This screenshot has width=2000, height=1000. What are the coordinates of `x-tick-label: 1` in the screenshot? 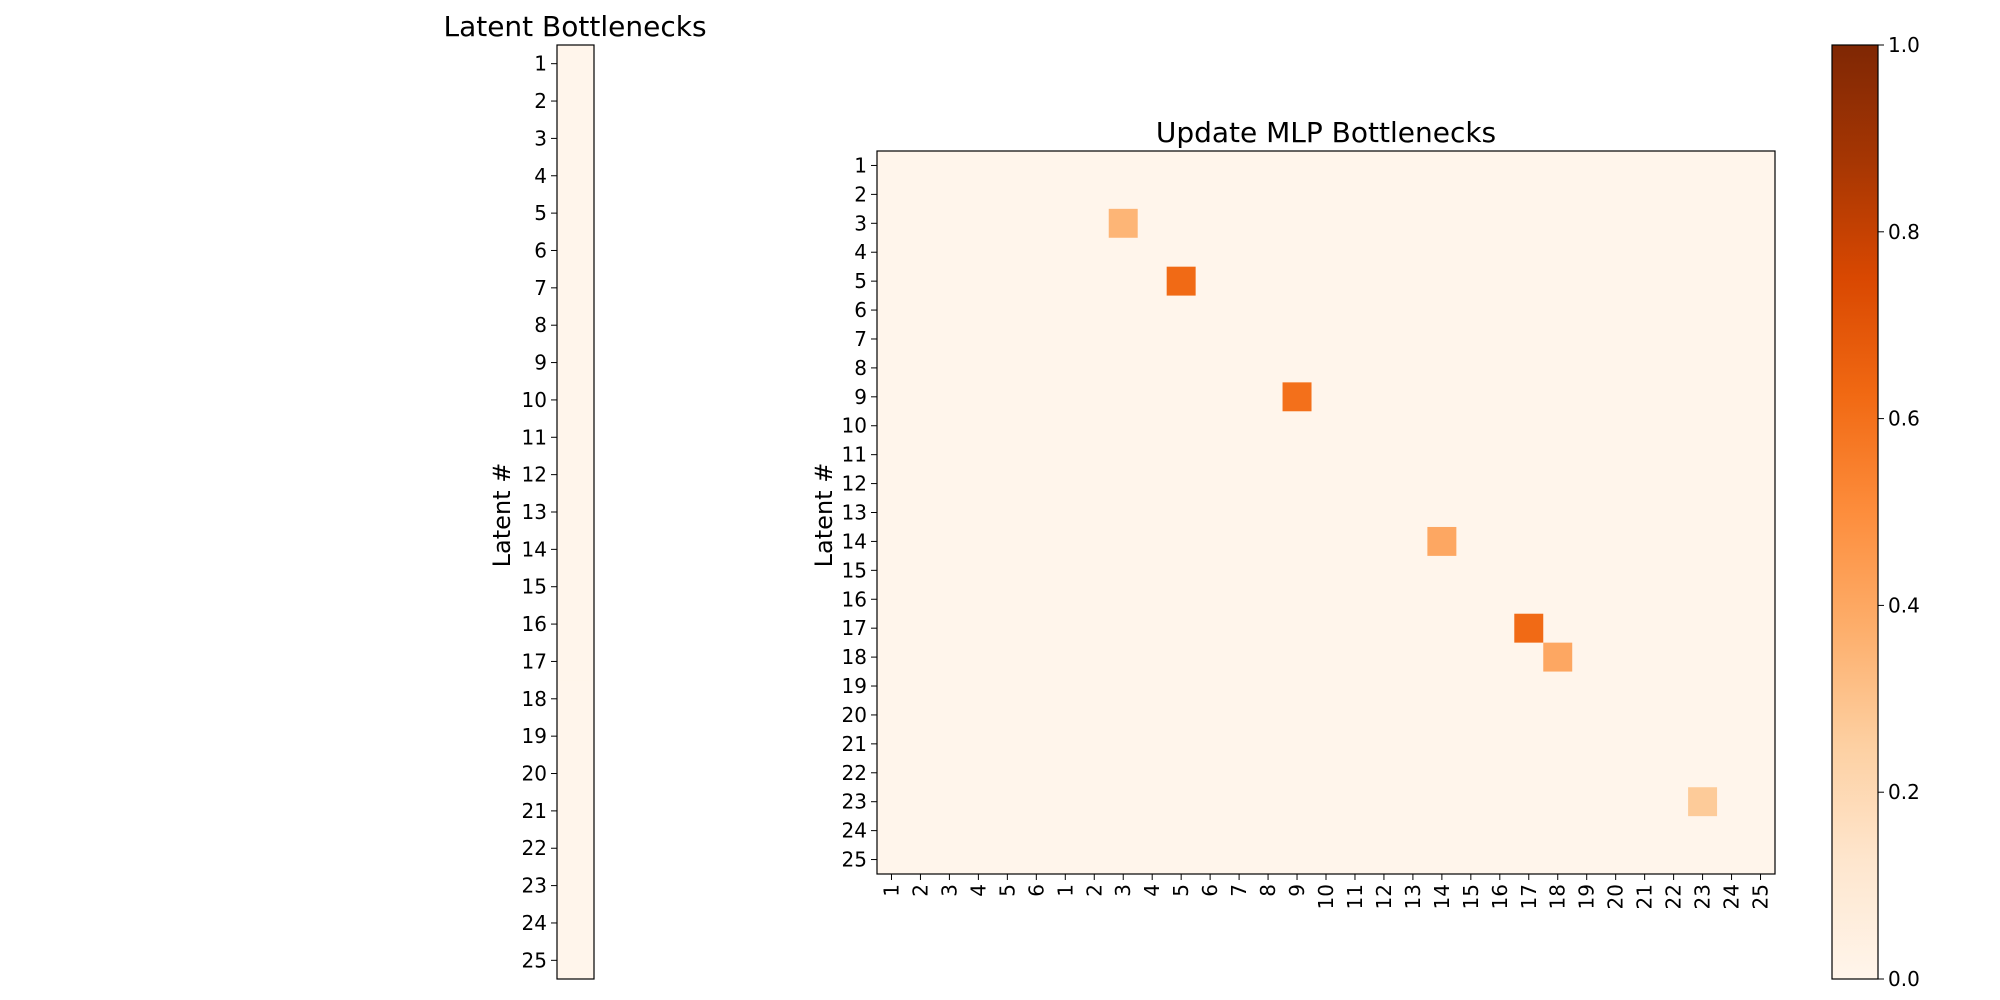 It's located at (891, 890).